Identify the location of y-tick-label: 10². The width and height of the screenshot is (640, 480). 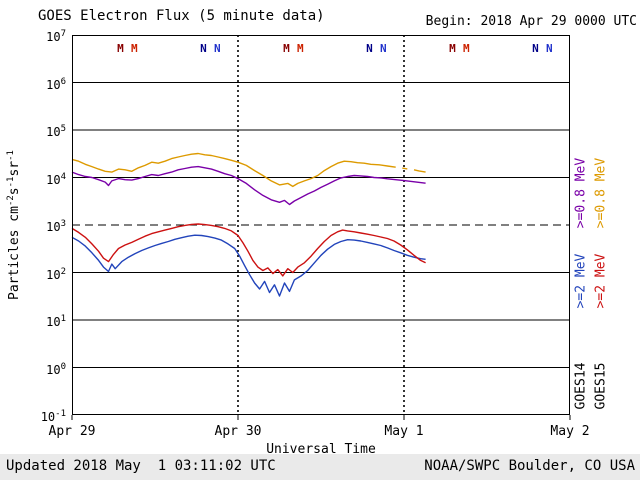
(56, 274).